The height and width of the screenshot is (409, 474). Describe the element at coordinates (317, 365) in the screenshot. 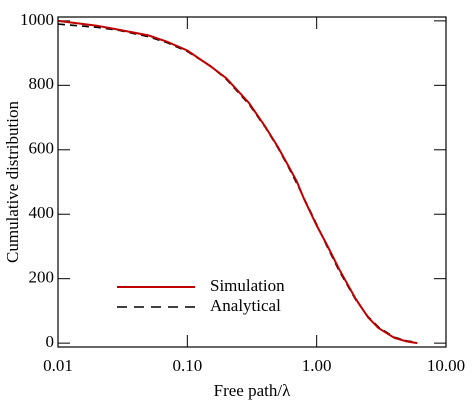

I see `x-tick-label: 1.00` at that location.